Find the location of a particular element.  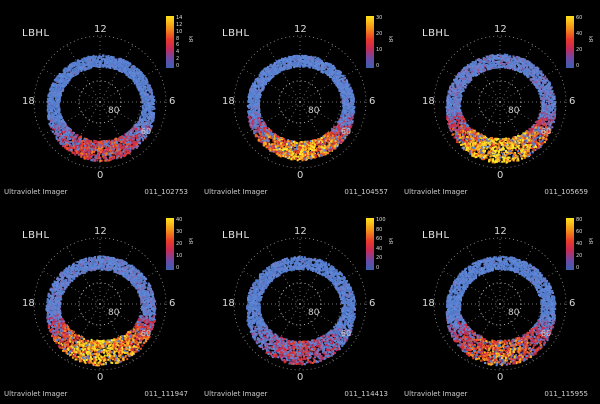

colorbar-tick-label: 4 is located at coordinates (178, 52).